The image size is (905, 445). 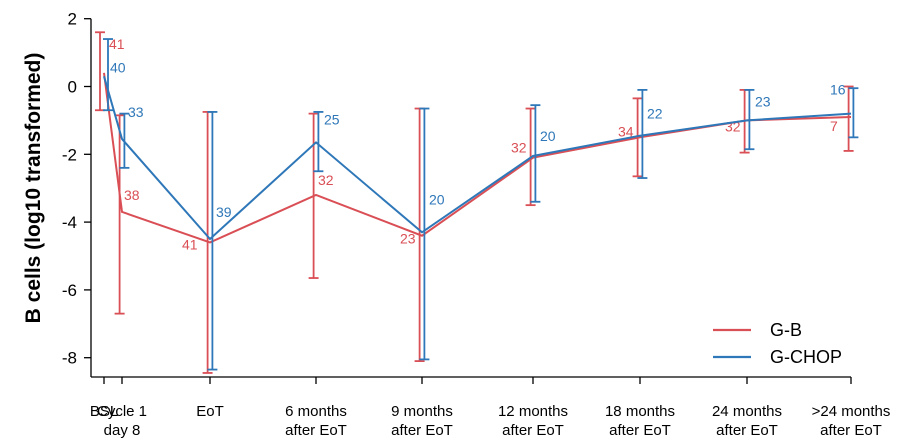 I want to click on y-tick-label: -8, so click(x=69, y=358).